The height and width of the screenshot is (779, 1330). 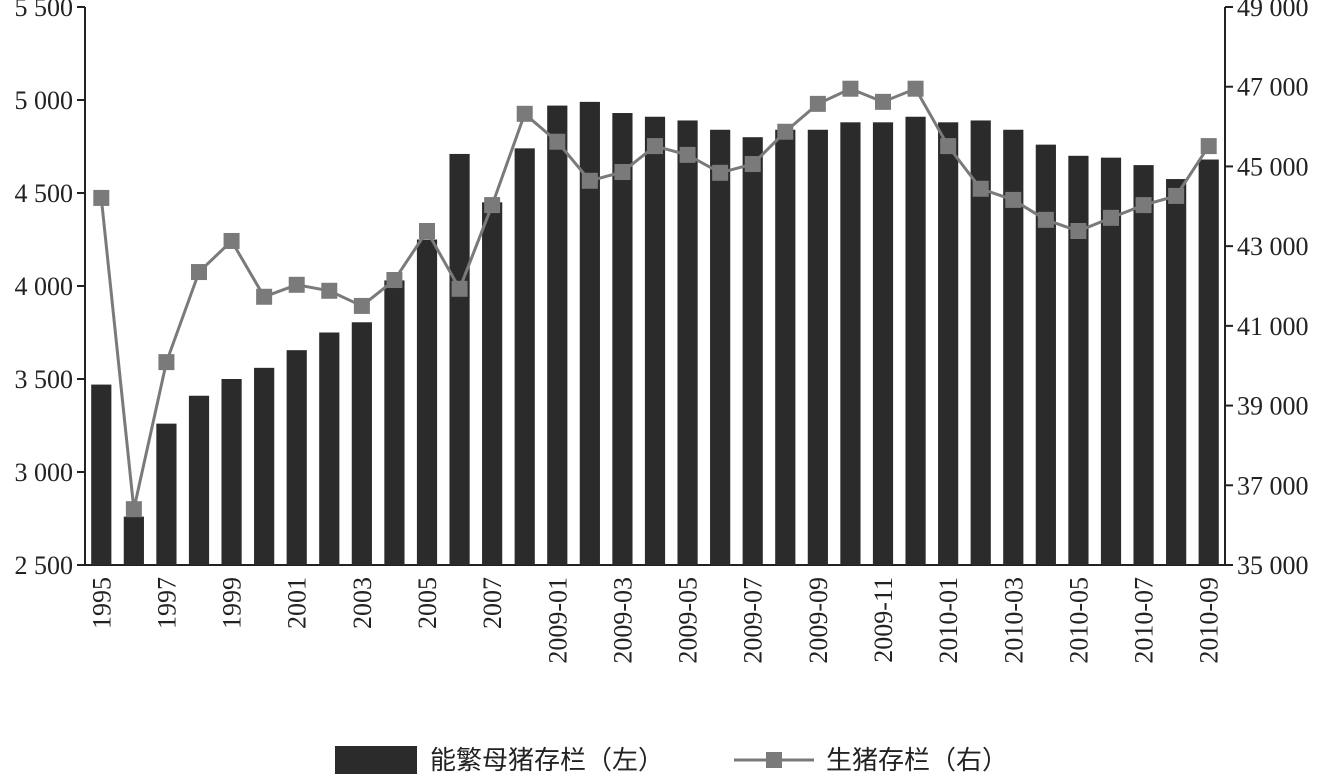 I want to click on y2-tick-label: 43 000, so click(x=1273, y=246).